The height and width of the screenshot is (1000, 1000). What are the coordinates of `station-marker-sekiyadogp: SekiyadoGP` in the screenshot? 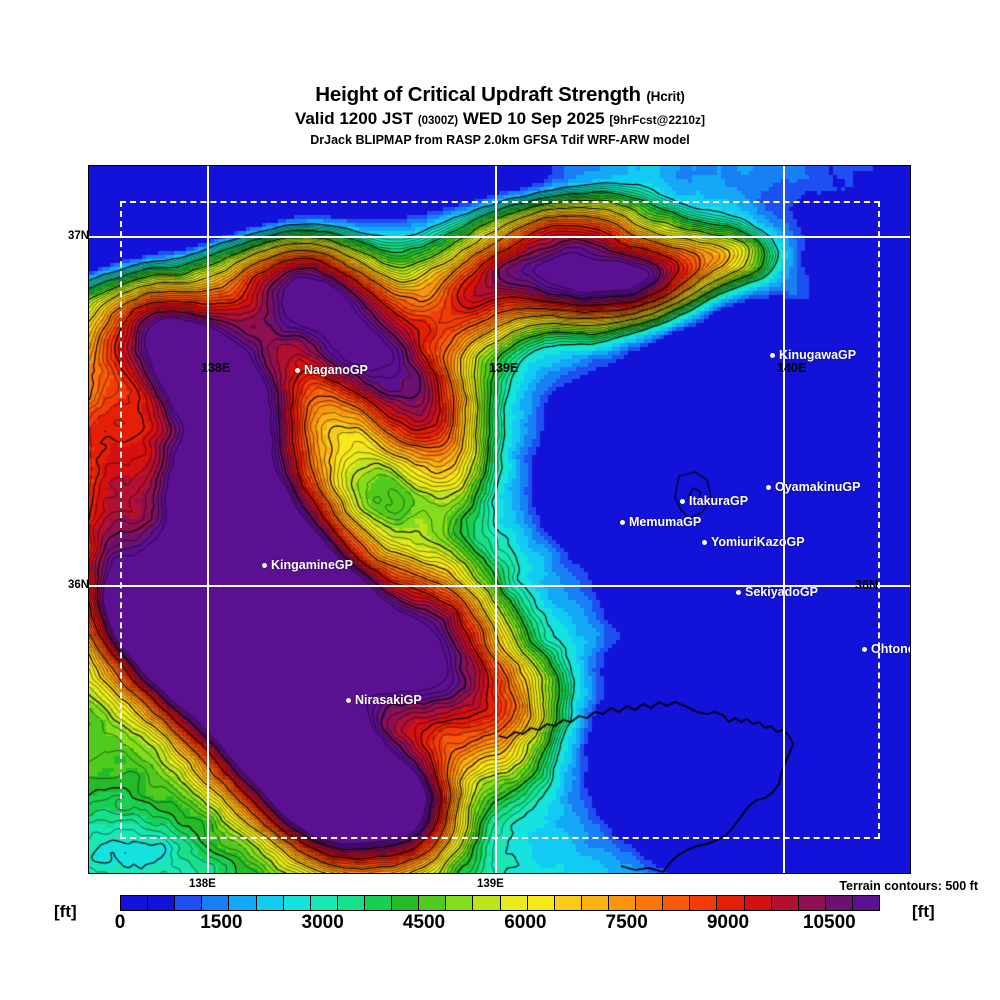 It's located at (777, 592).